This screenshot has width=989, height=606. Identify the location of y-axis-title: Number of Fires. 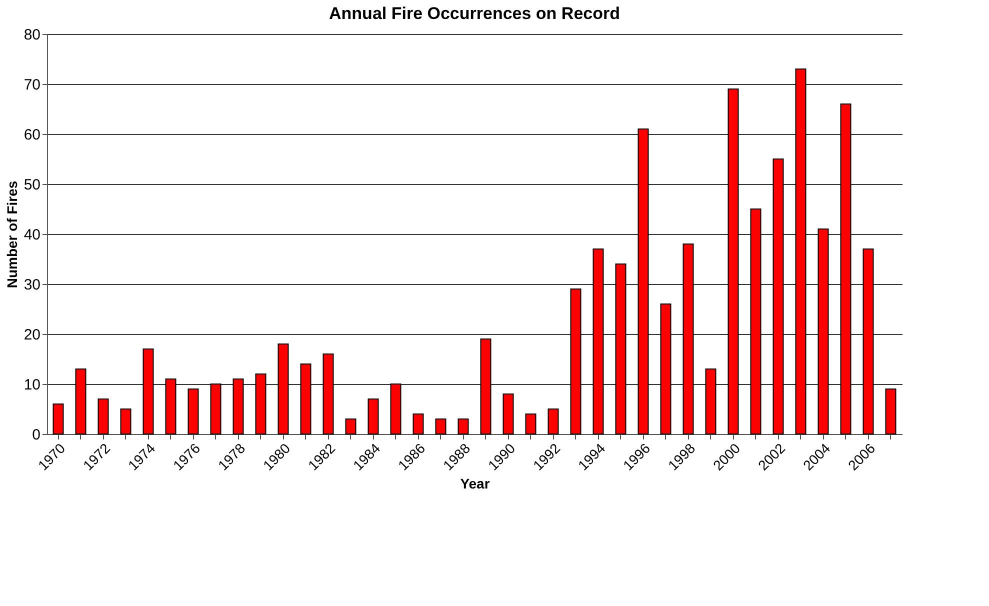
(12, 234).